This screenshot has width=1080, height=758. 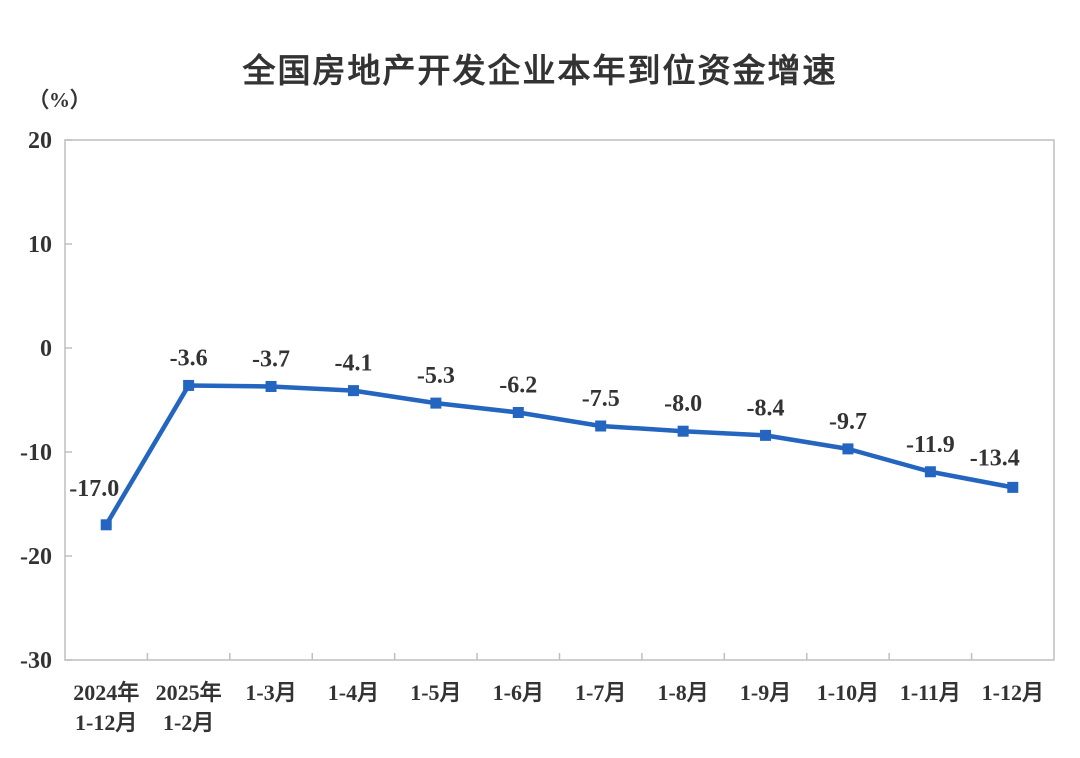 What do you see at coordinates (601, 399) in the screenshot?
I see `data-point-label: -7.5` at bounding box center [601, 399].